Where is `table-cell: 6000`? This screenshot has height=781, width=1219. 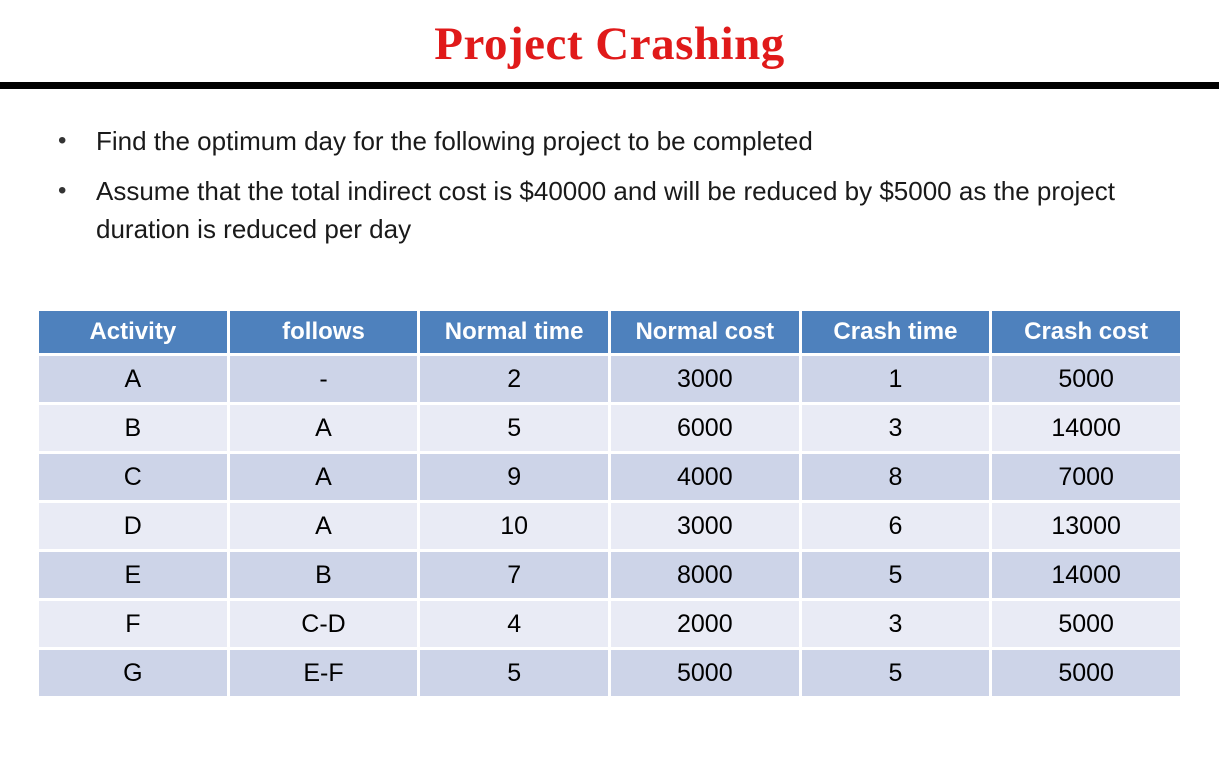 table-cell: 6000 is located at coordinates (704, 428).